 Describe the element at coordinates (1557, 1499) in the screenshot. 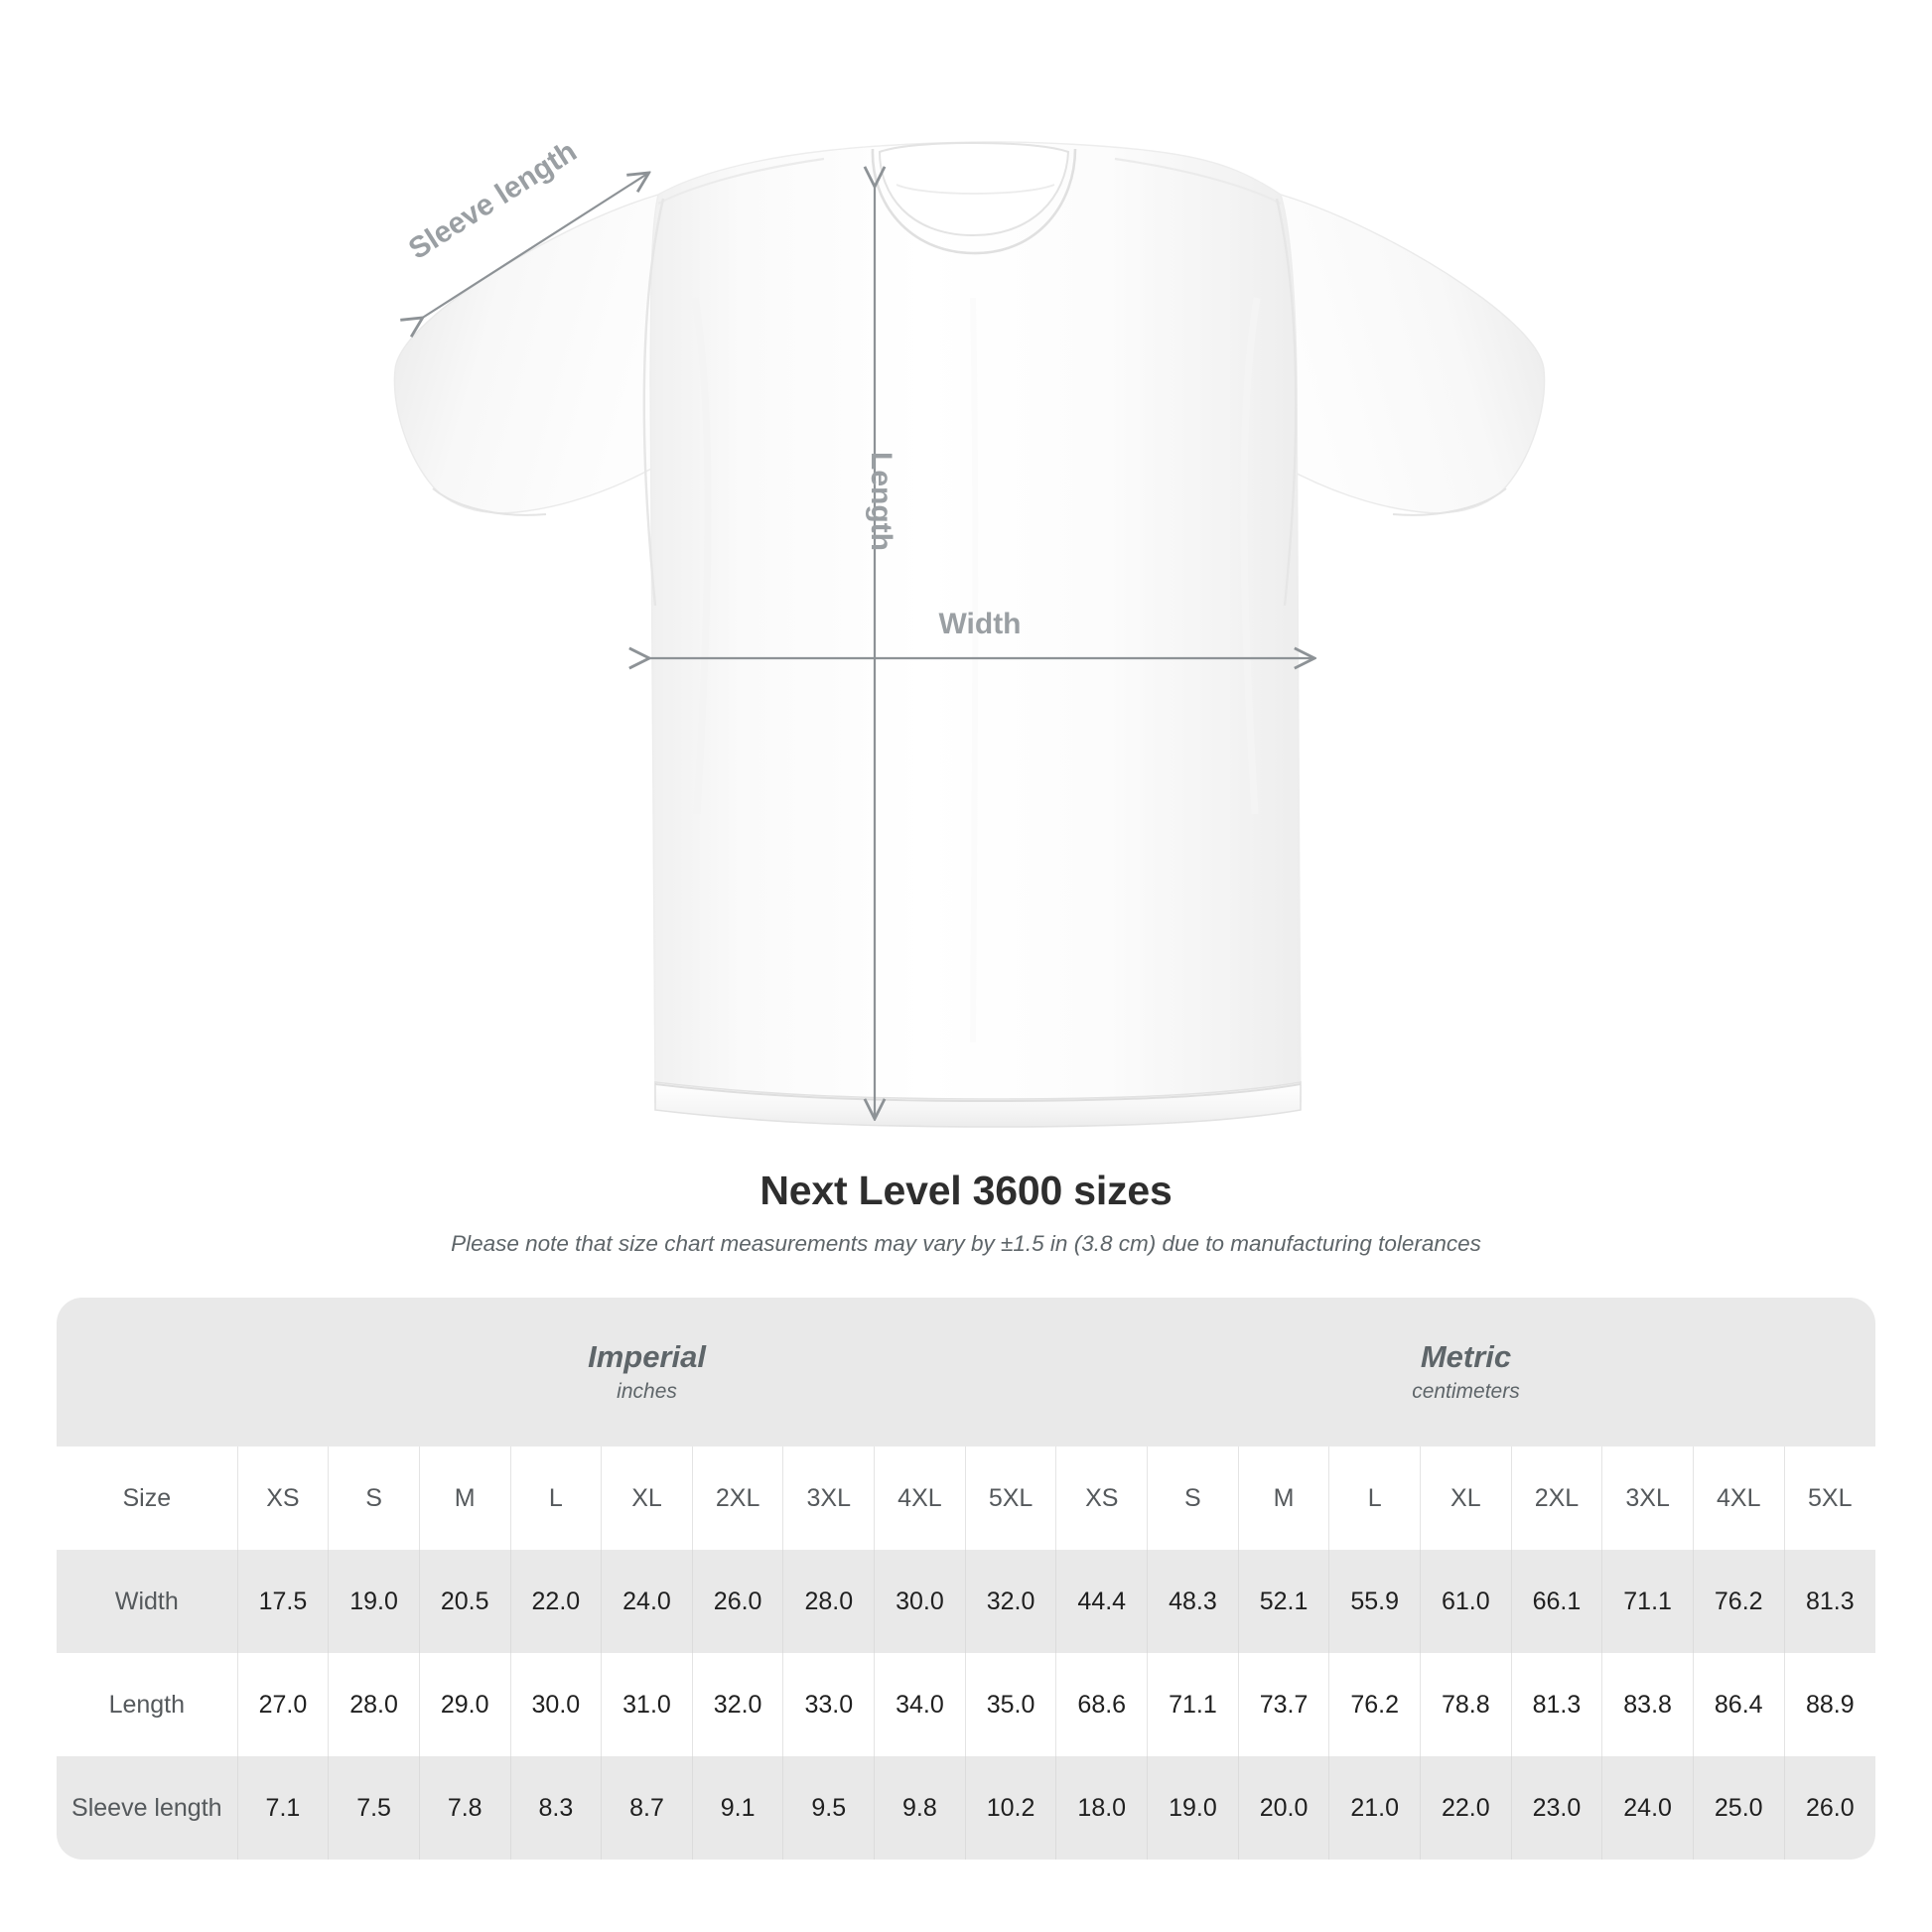

I see `size-header-metric-2xl: 2XL` at that location.